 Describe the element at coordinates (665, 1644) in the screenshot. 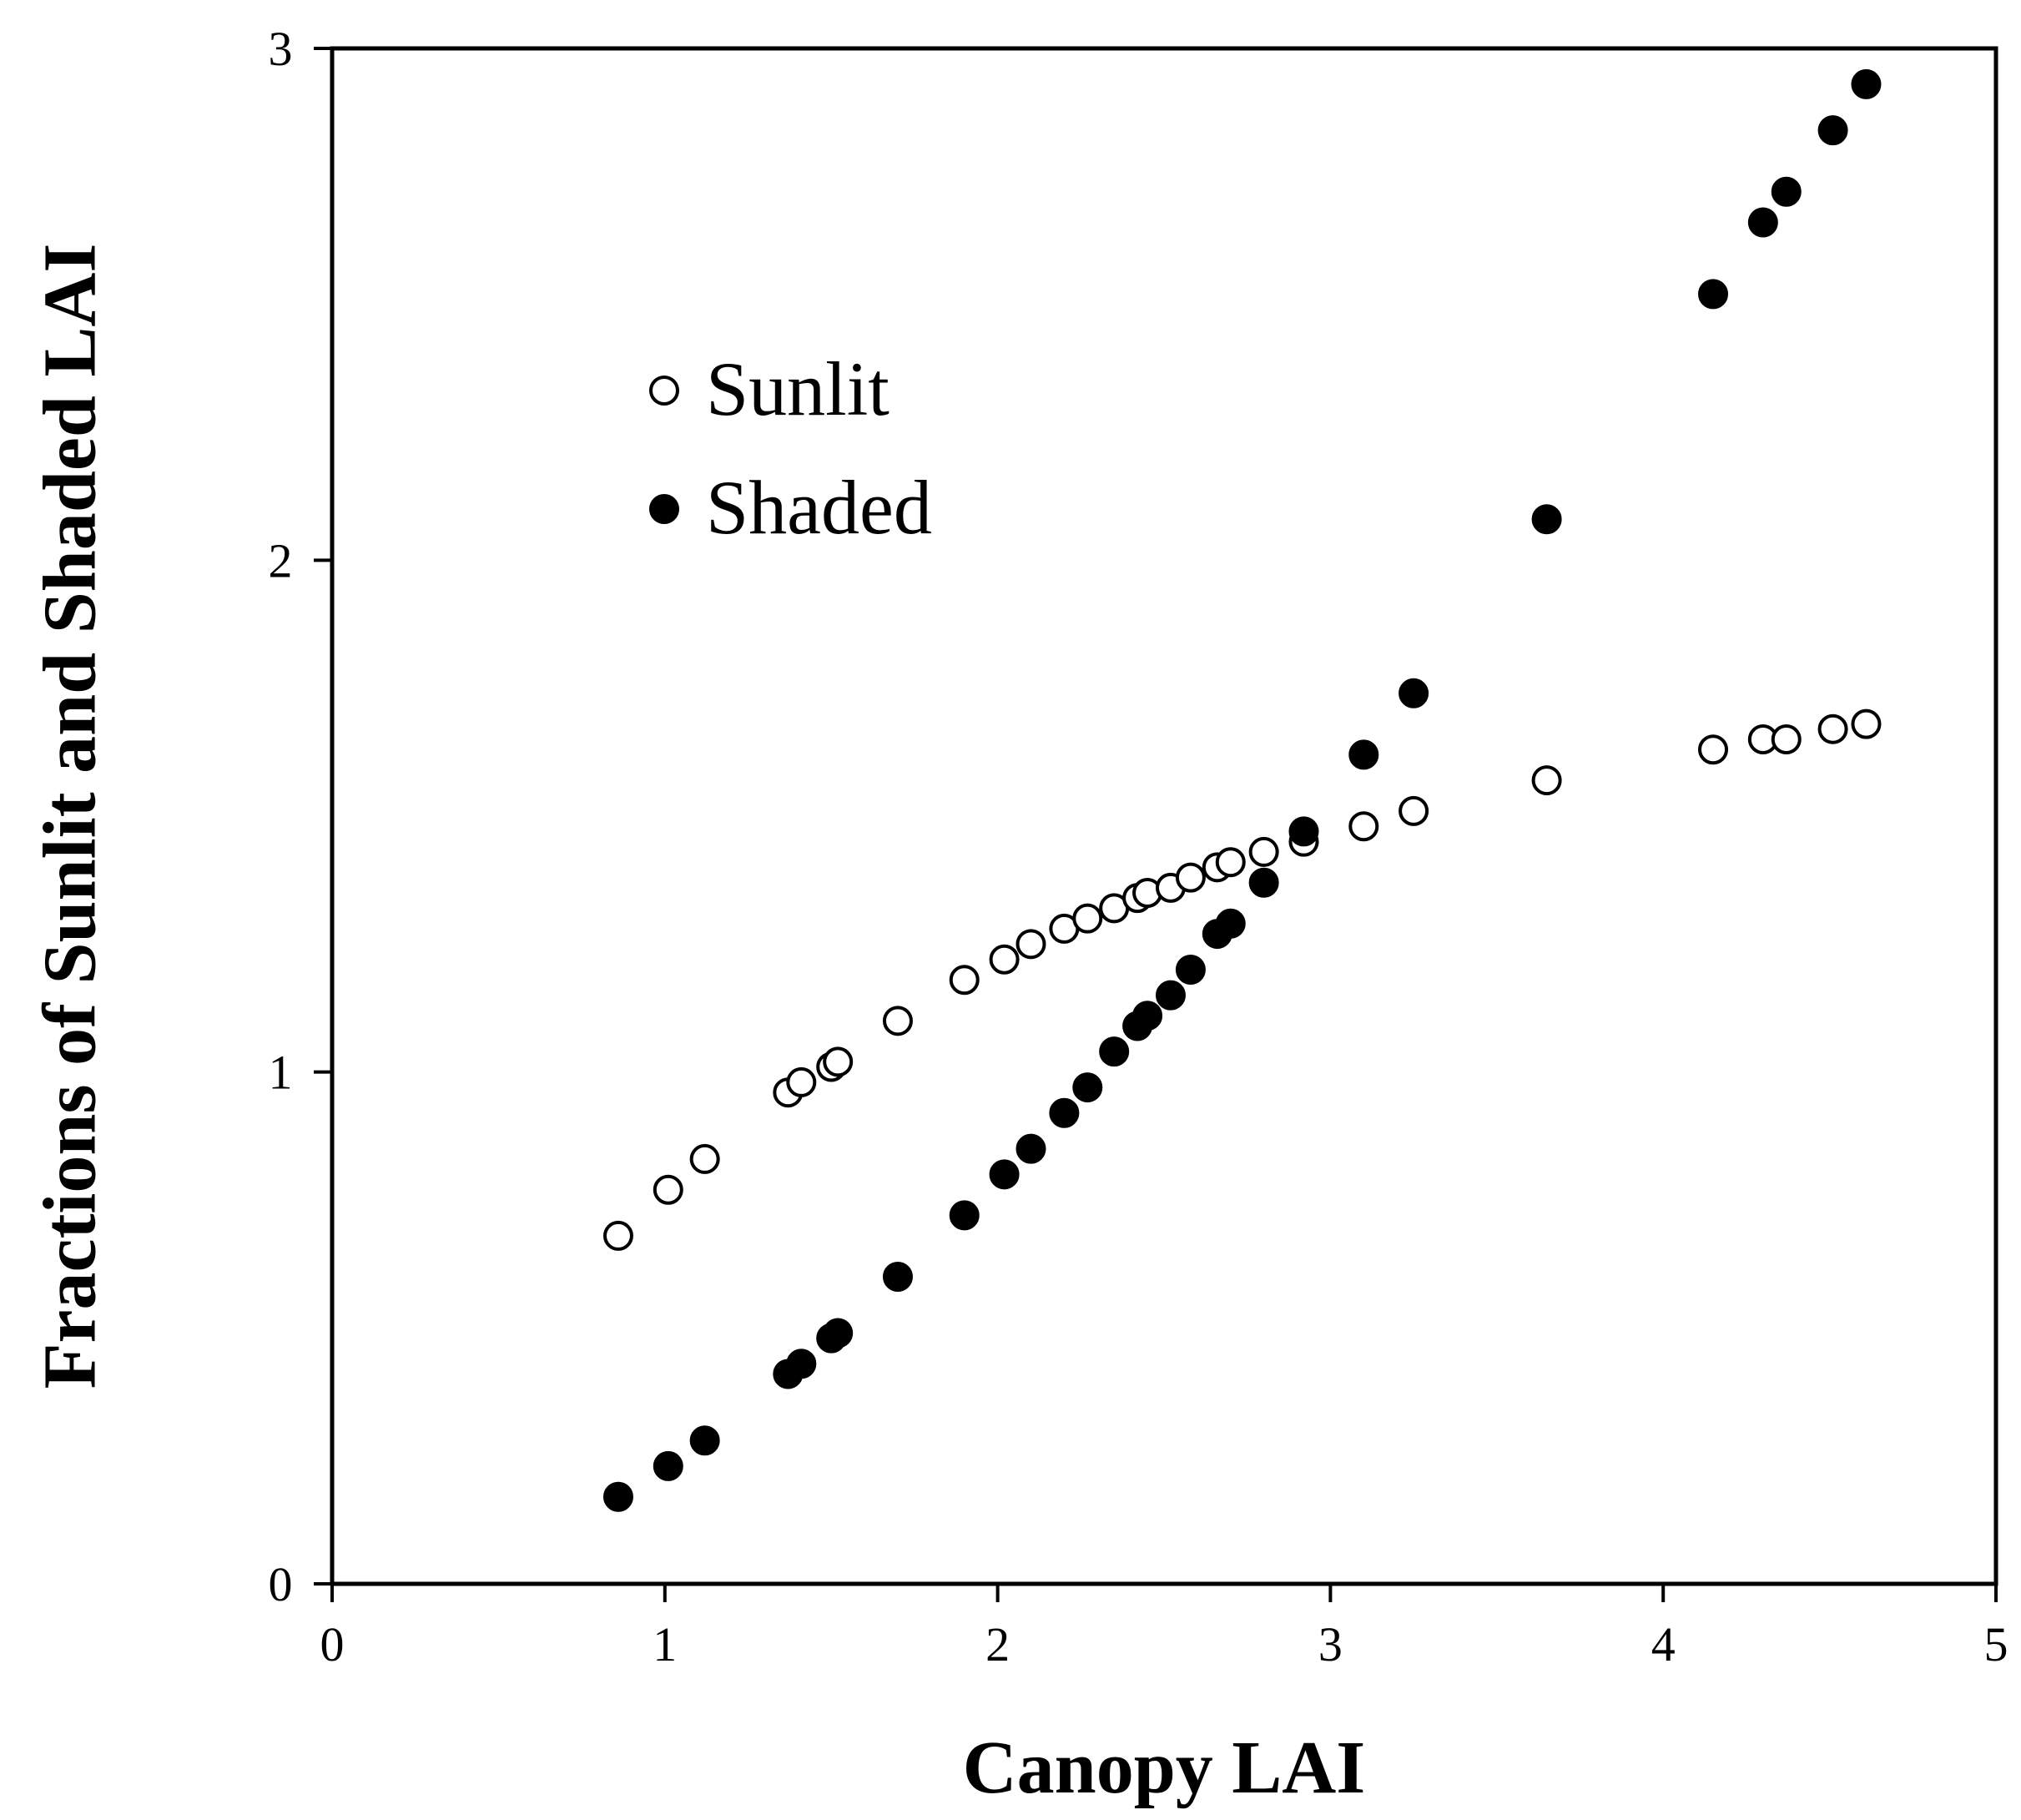

I see `x-tick-label: 1` at that location.